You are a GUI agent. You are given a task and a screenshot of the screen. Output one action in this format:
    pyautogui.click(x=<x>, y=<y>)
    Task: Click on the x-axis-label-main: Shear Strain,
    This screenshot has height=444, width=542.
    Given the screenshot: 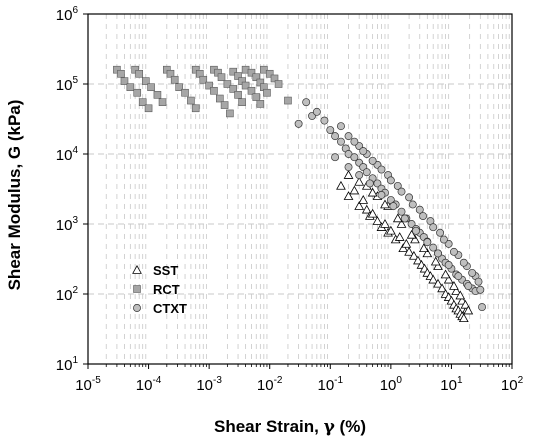 What is the action you would take?
    pyautogui.click(x=269, y=426)
    